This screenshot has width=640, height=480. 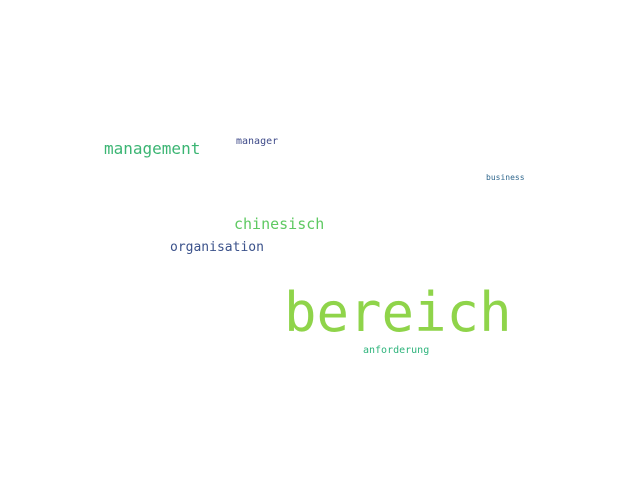 What do you see at coordinates (396, 350) in the screenshot?
I see `word-anforderung: anforderung` at bounding box center [396, 350].